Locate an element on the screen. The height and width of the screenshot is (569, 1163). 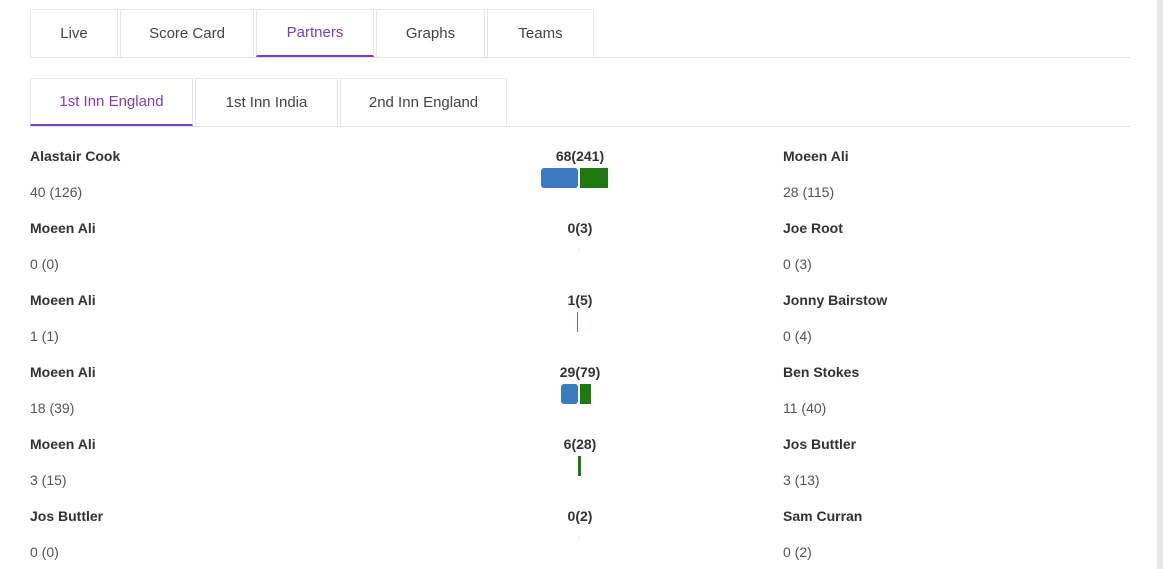
partnership-row: Jos Buttler 0 (0) 0(2) Sam Curran 0 (2) is located at coordinates (580, 538).